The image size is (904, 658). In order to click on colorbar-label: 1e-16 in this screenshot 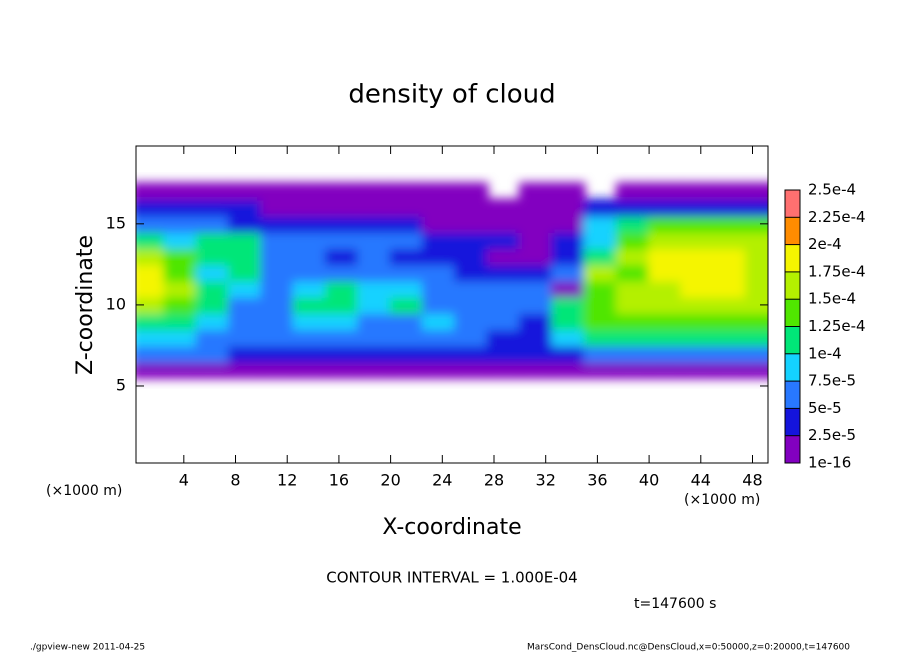, I will do `click(829, 463)`.